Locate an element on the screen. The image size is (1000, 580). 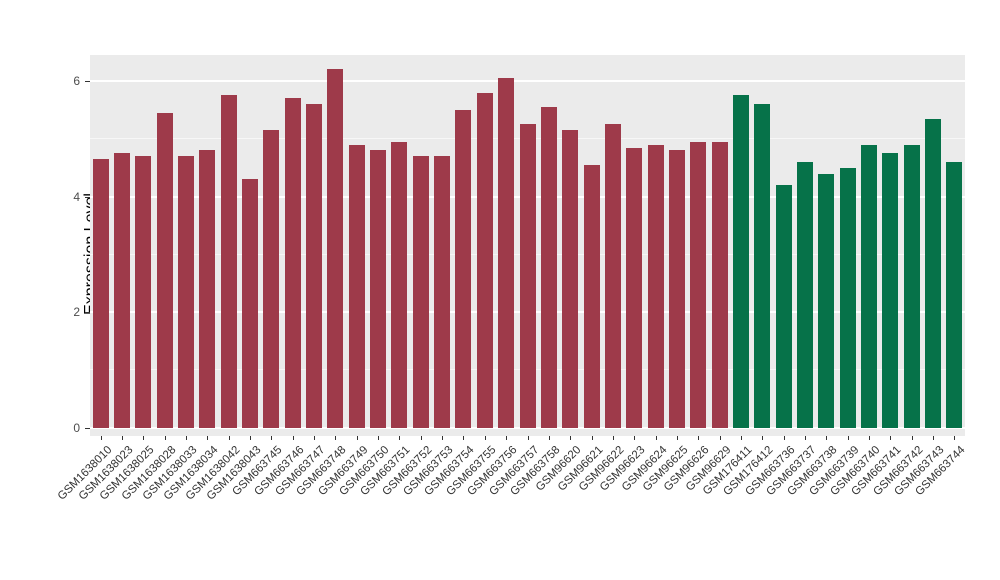
bar-GSM663739 is located at coordinates (847, 297).